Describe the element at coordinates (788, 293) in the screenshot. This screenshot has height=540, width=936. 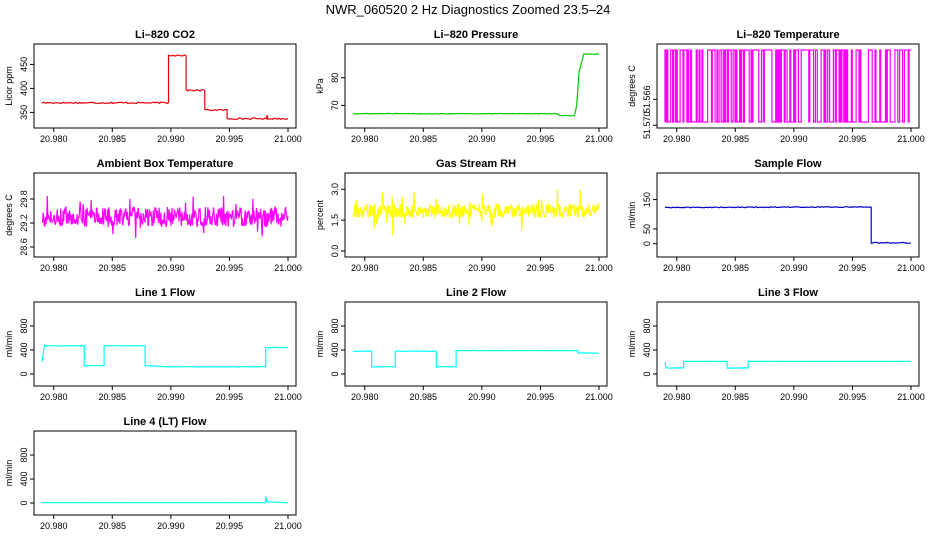
I see `panel-title: Line 3 Flow` at that location.